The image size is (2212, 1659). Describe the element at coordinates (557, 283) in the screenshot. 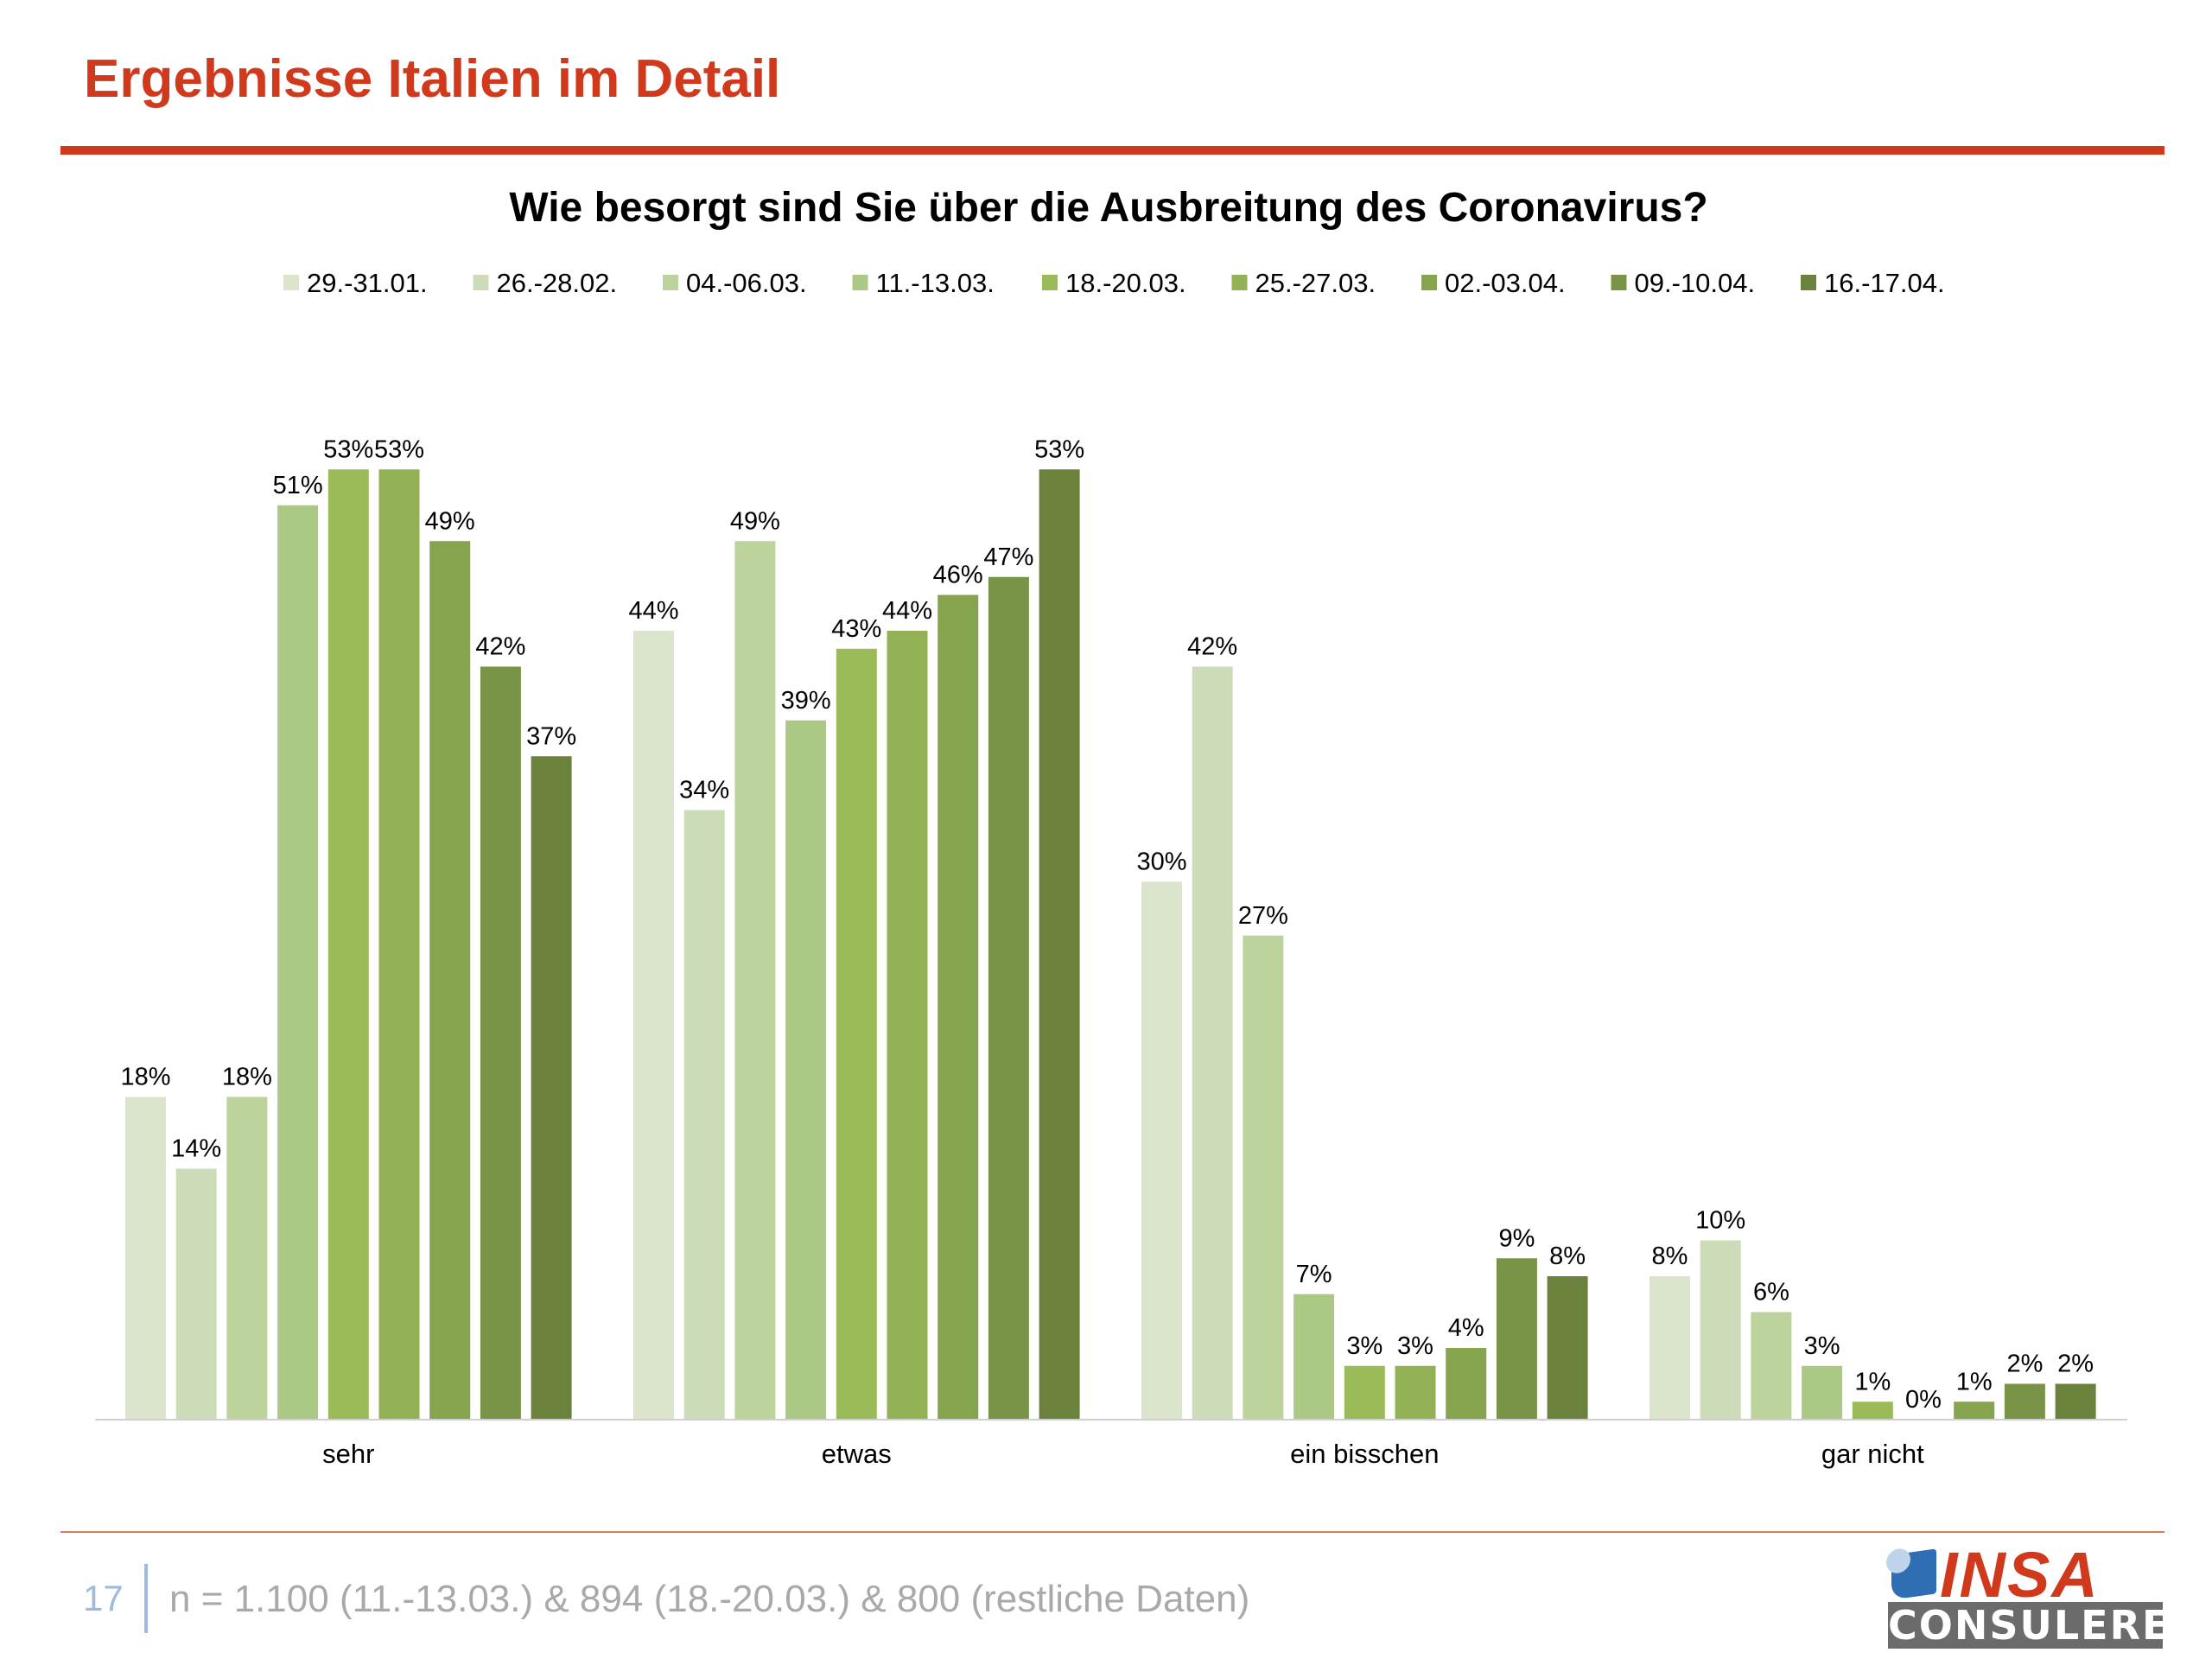

I see `legend-label: 26.-28.02.` at that location.